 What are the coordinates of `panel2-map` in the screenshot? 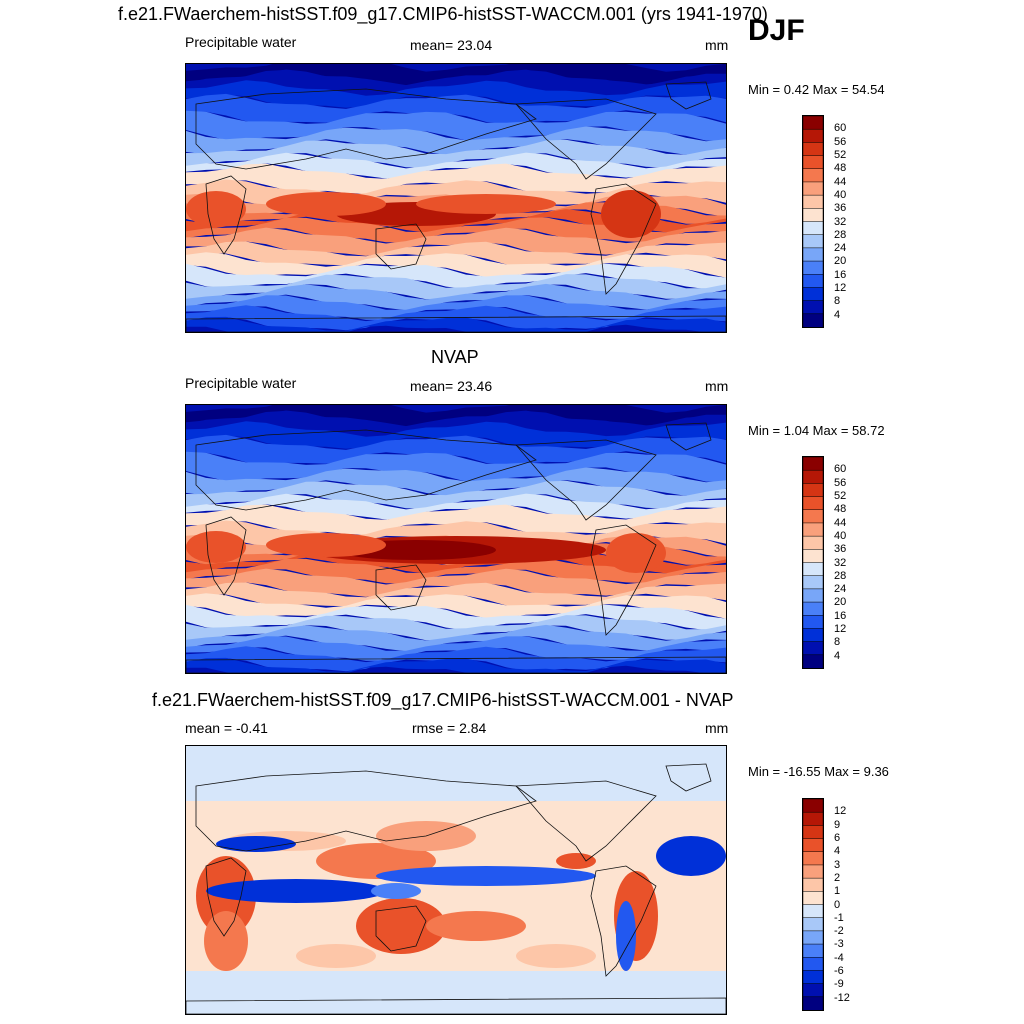 It's located at (456, 539).